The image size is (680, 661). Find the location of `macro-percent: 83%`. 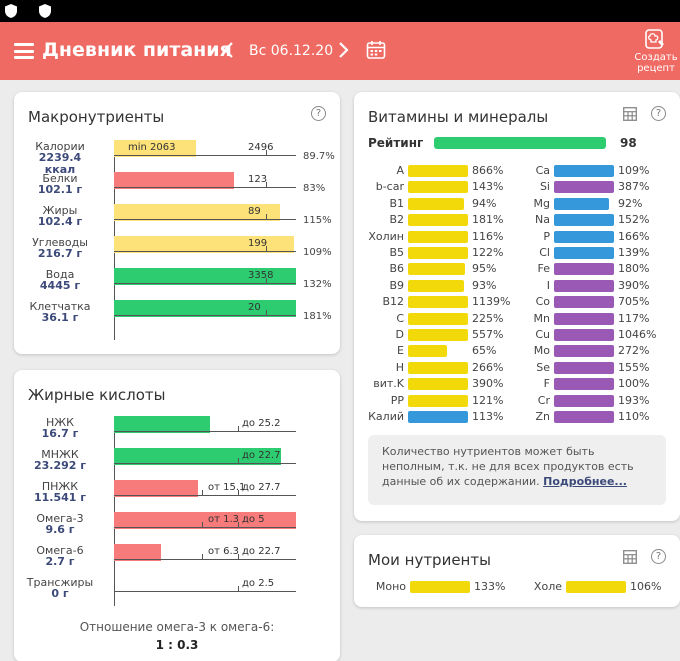

macro-percent: 83% is located at coordinates (314, 188).